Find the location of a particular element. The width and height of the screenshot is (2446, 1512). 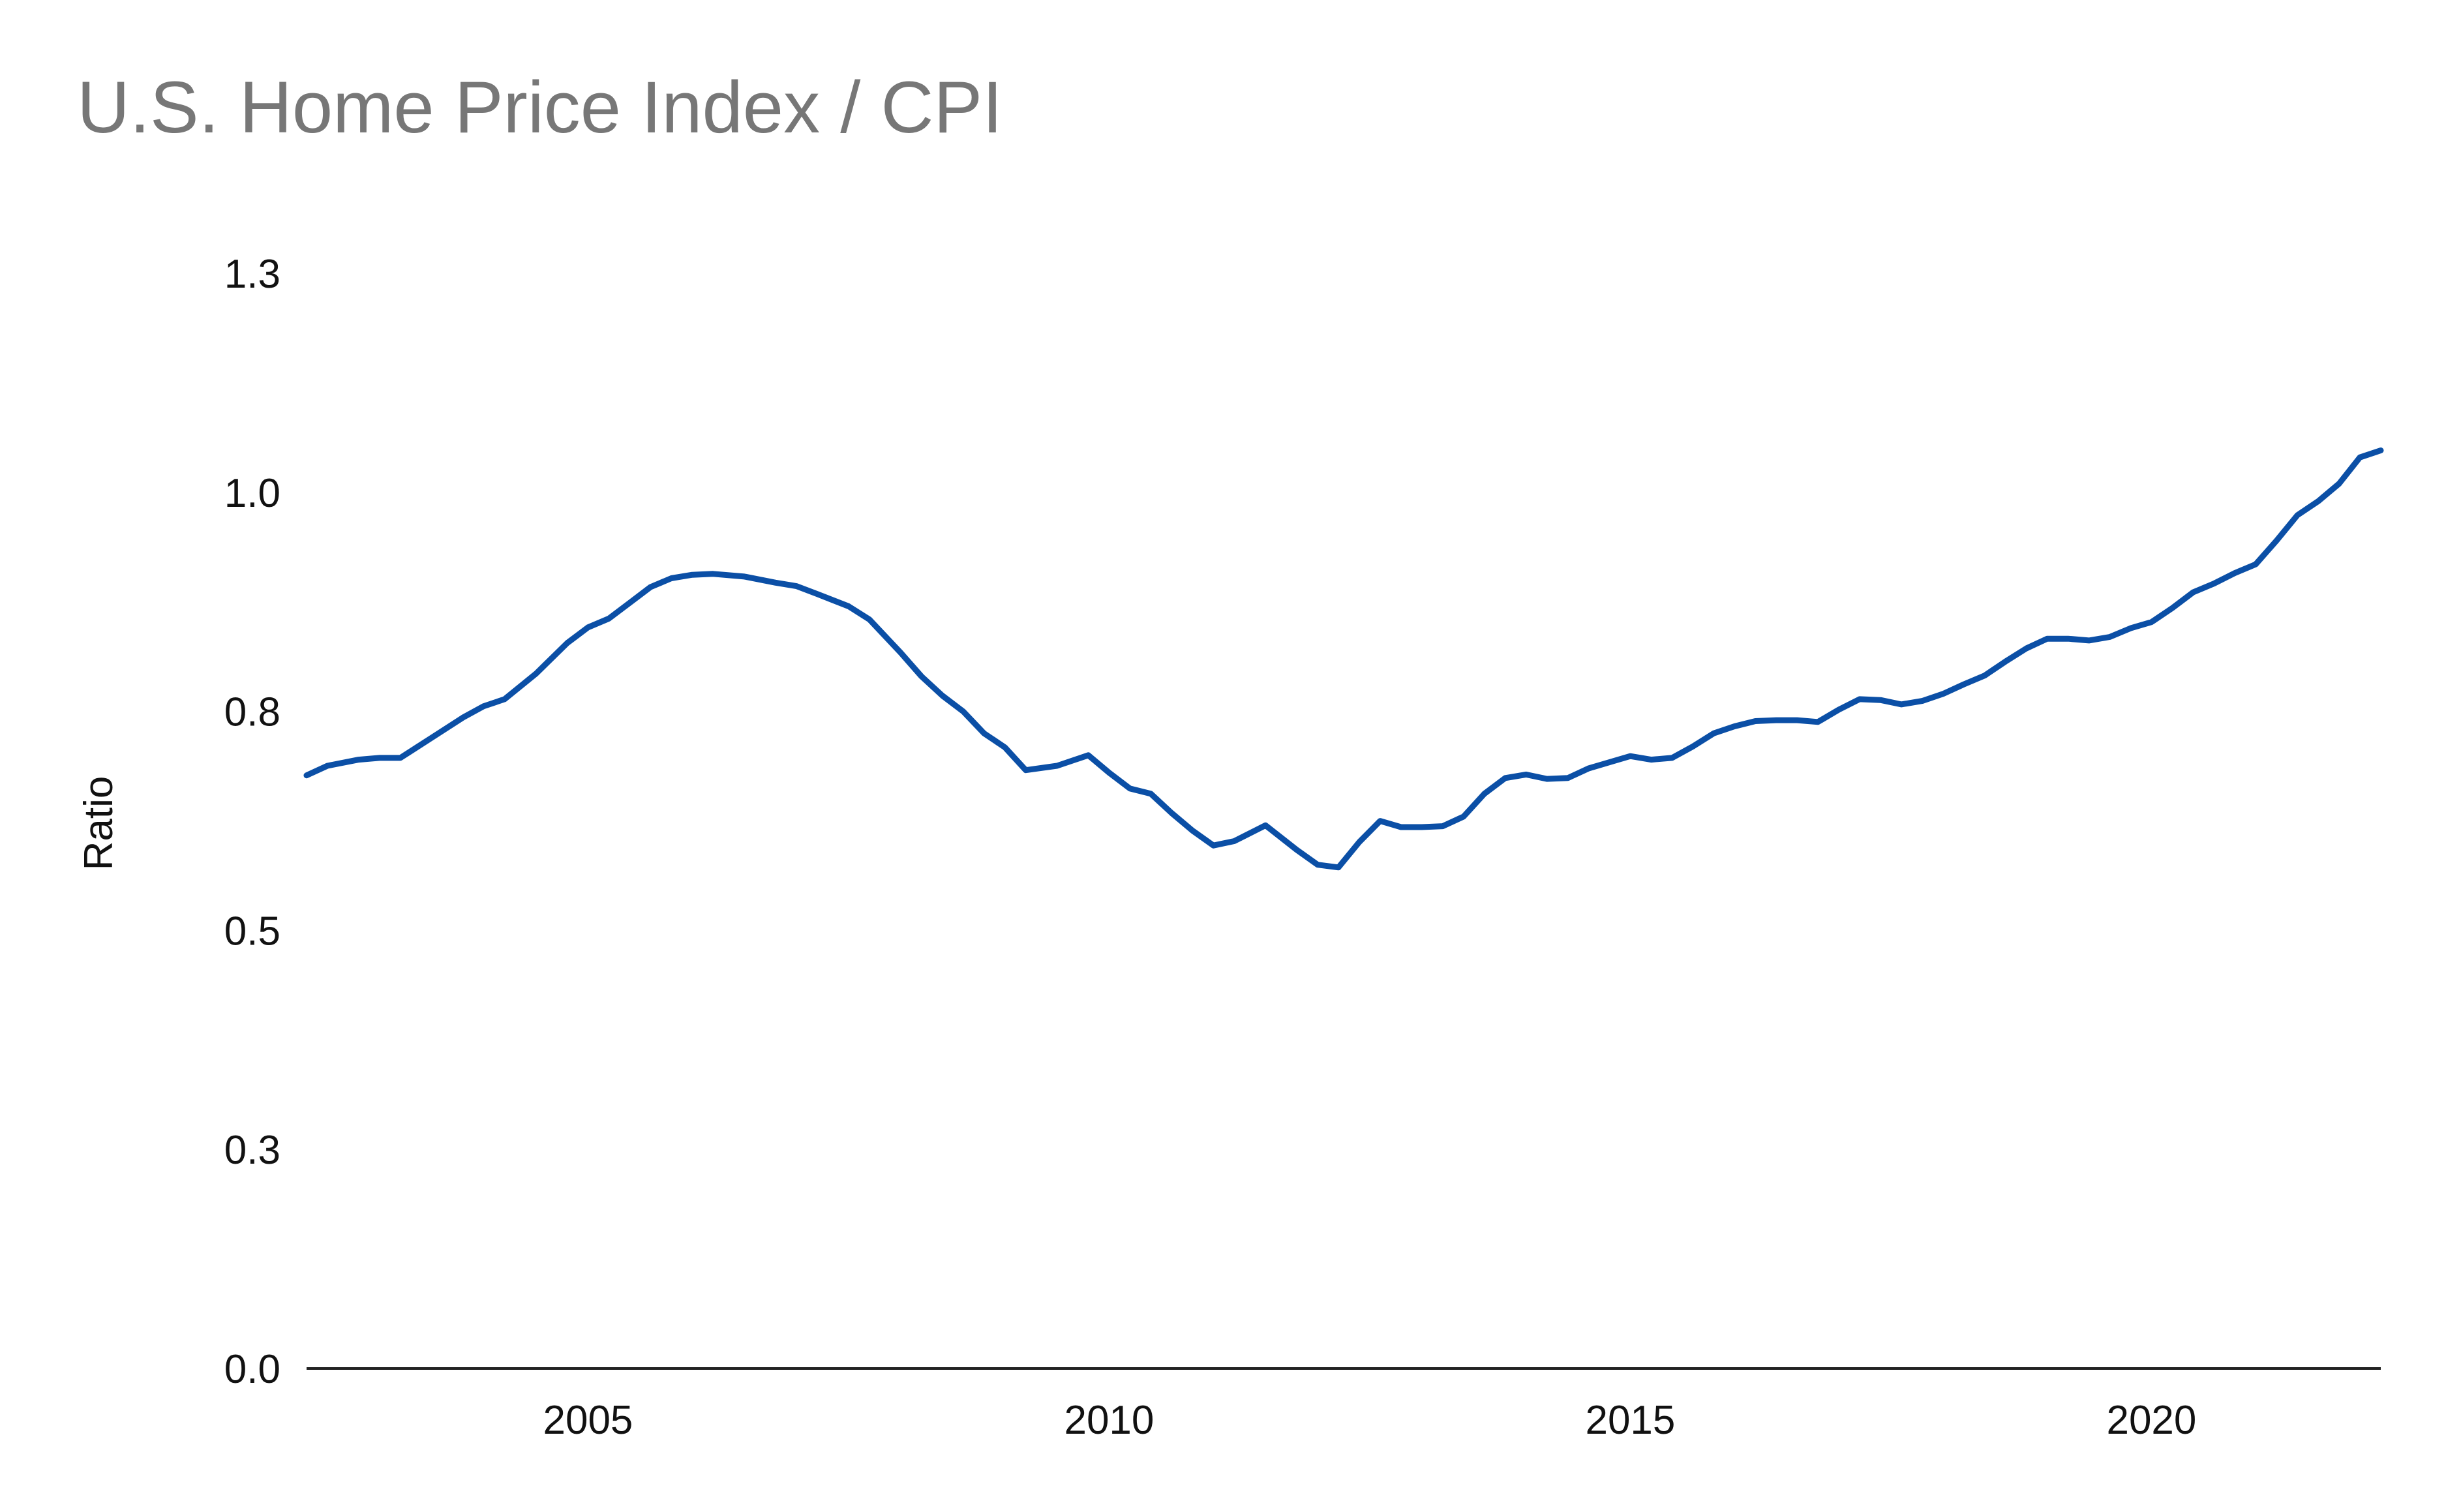

y-tick-label: 0.5 is located at coordinates (252, 931).